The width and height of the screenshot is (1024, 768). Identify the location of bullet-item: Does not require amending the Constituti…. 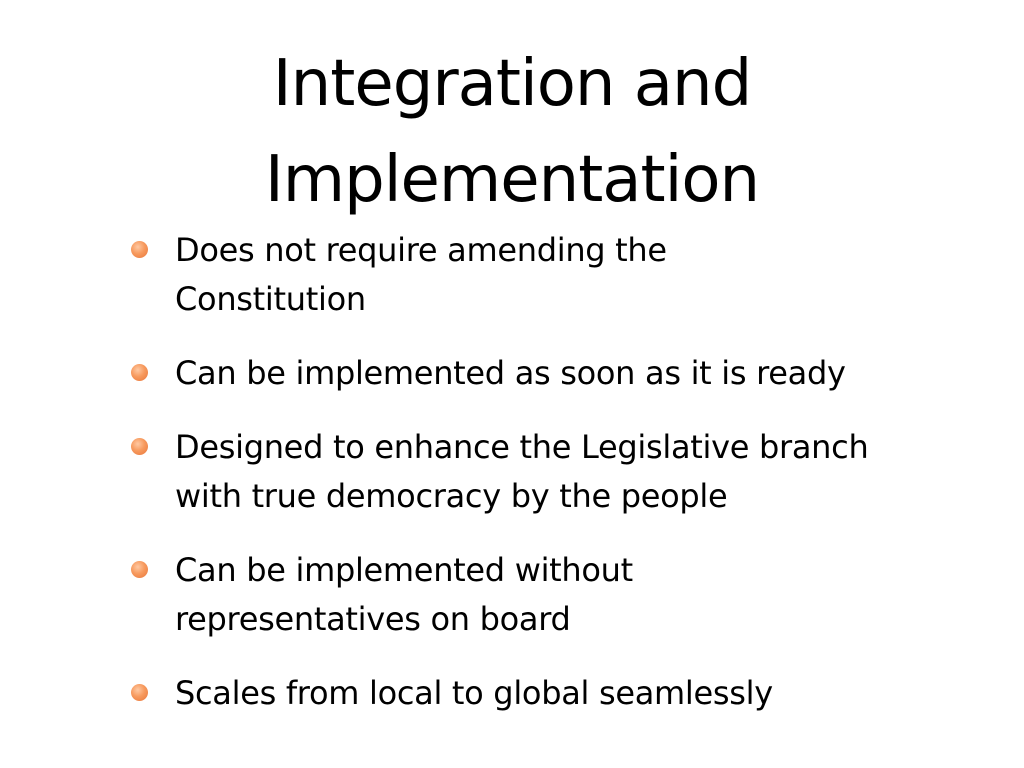
(432, 275).